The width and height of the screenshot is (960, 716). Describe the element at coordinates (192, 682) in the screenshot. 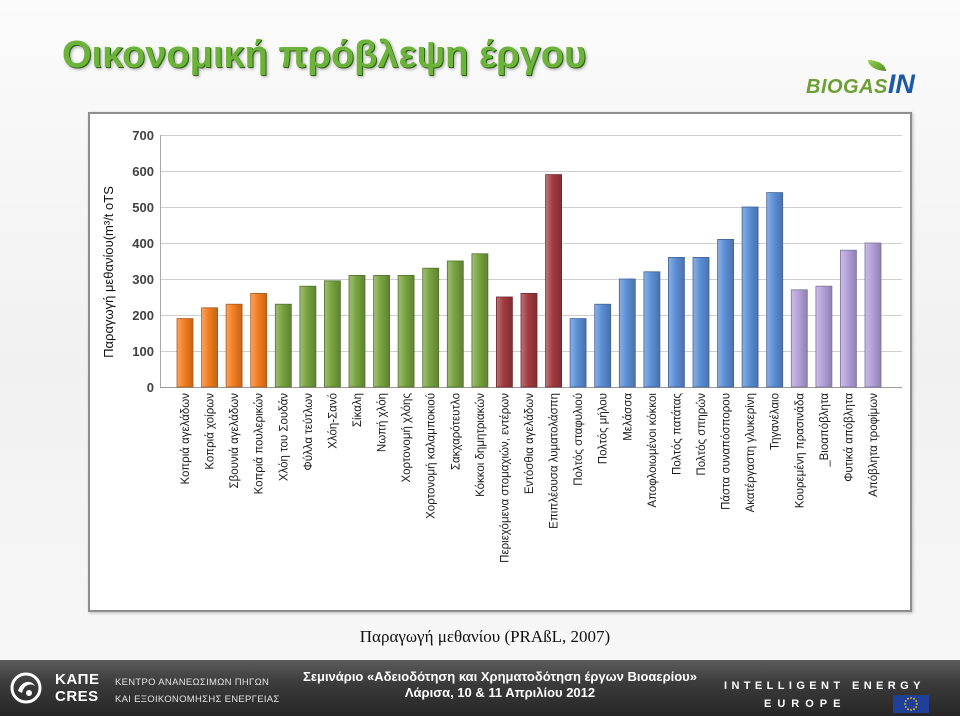

I see `org-name-line-1: ΚΕΝΤΡΟ ΑΝΑΝΕΩΣΙΜΩΝ ΠΗΓΩΝ` at that location.